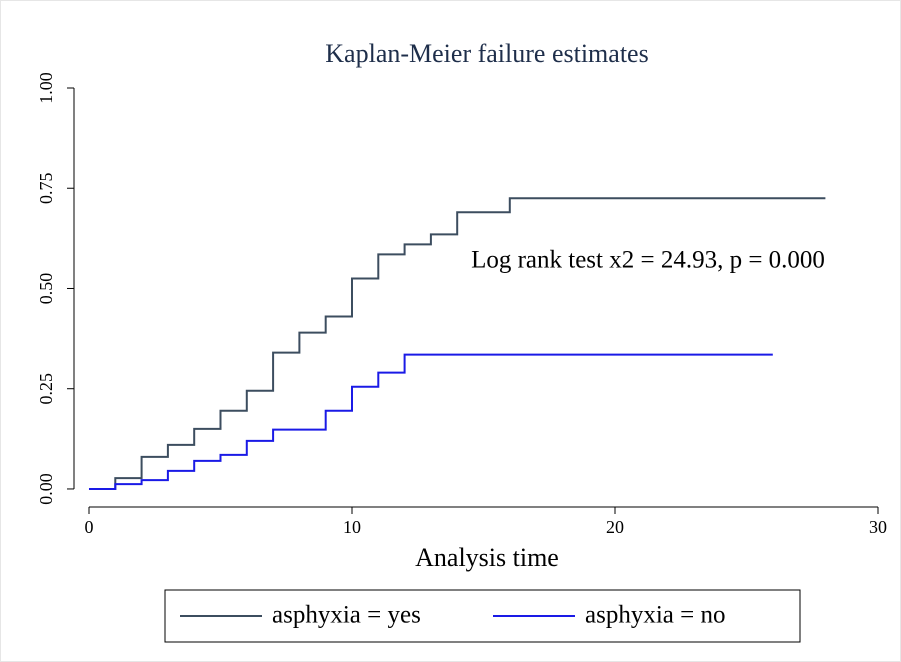 This screenshot has width=901, height=662. What do you see at coordinates (482, 616) in the screenshot?
I see `legend-box` at bounding box center [482, 616].